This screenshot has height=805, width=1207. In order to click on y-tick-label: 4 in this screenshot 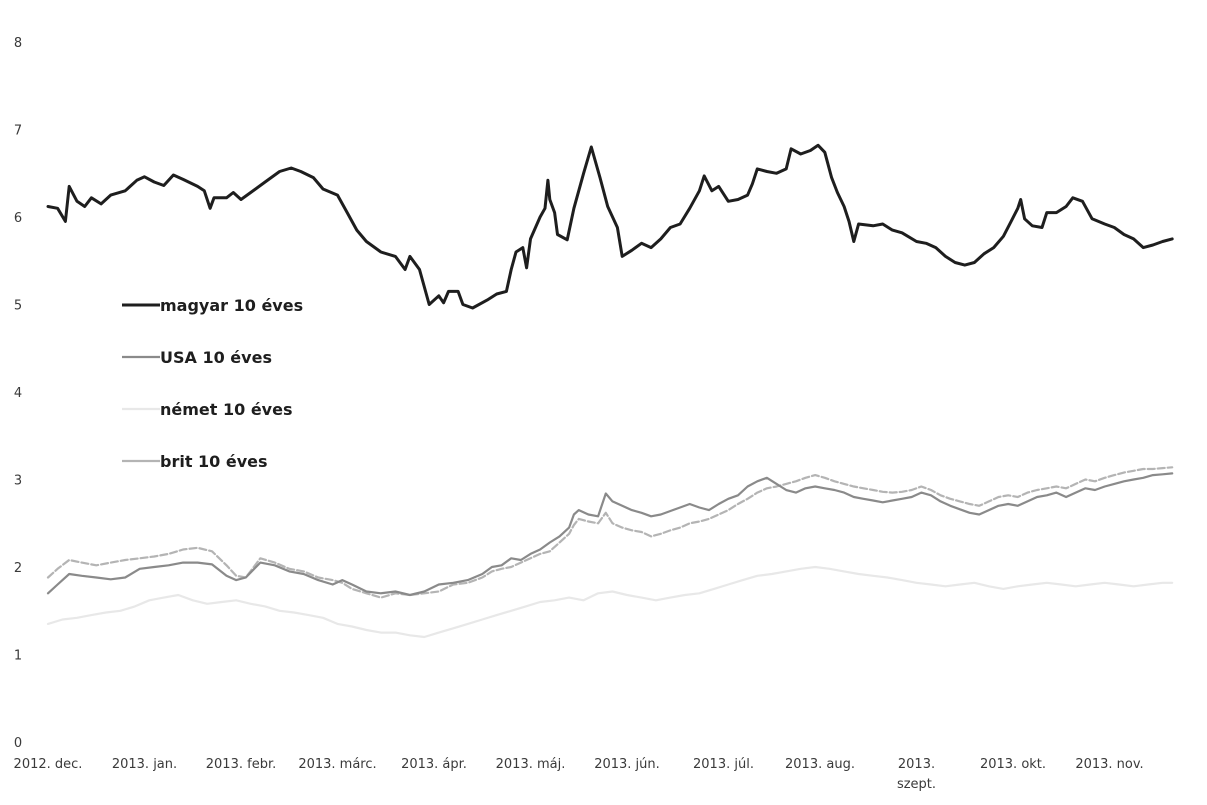, I will do `click(18, 393)`.